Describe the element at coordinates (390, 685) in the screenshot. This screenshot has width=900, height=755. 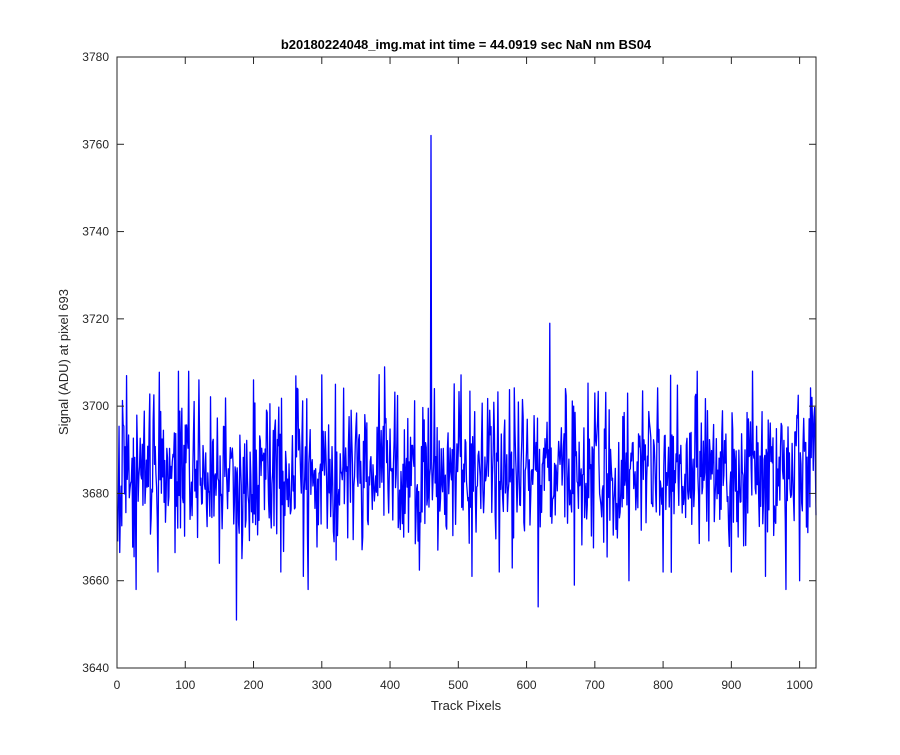
I see `x-tick-label: 400` at that location.